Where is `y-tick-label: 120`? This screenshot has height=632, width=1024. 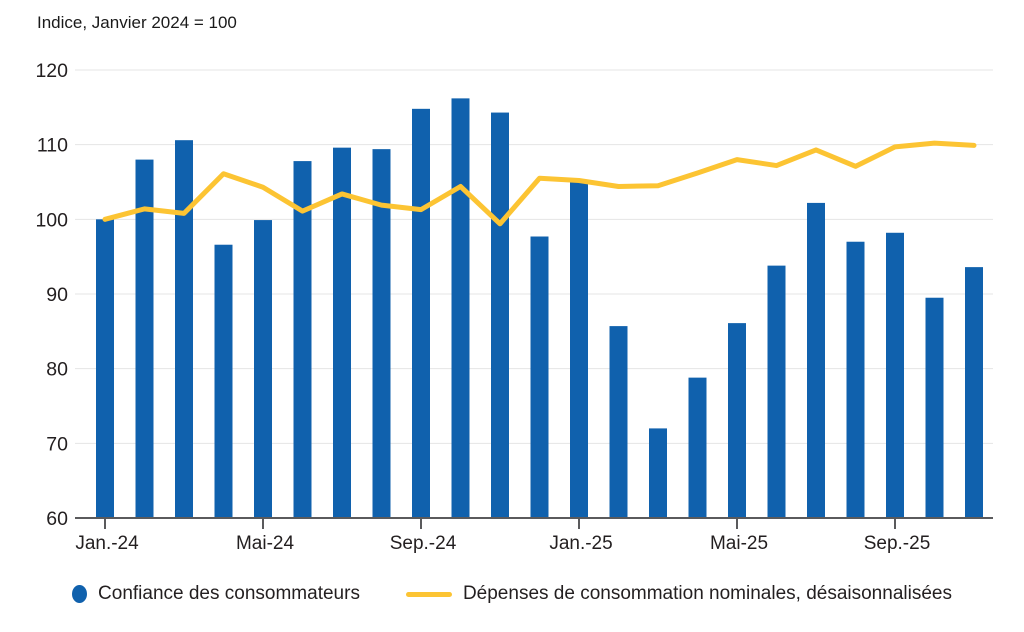 y-tick-label: 120 is located at coordinates (51, 71).